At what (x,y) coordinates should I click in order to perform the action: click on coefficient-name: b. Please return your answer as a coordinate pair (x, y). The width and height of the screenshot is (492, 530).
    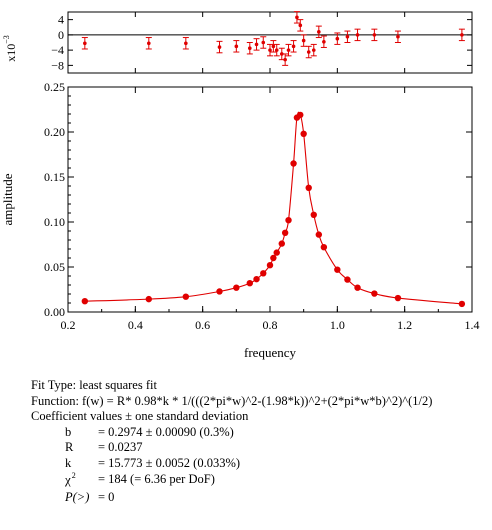
    Looking at the image, I should click on (68, 431).